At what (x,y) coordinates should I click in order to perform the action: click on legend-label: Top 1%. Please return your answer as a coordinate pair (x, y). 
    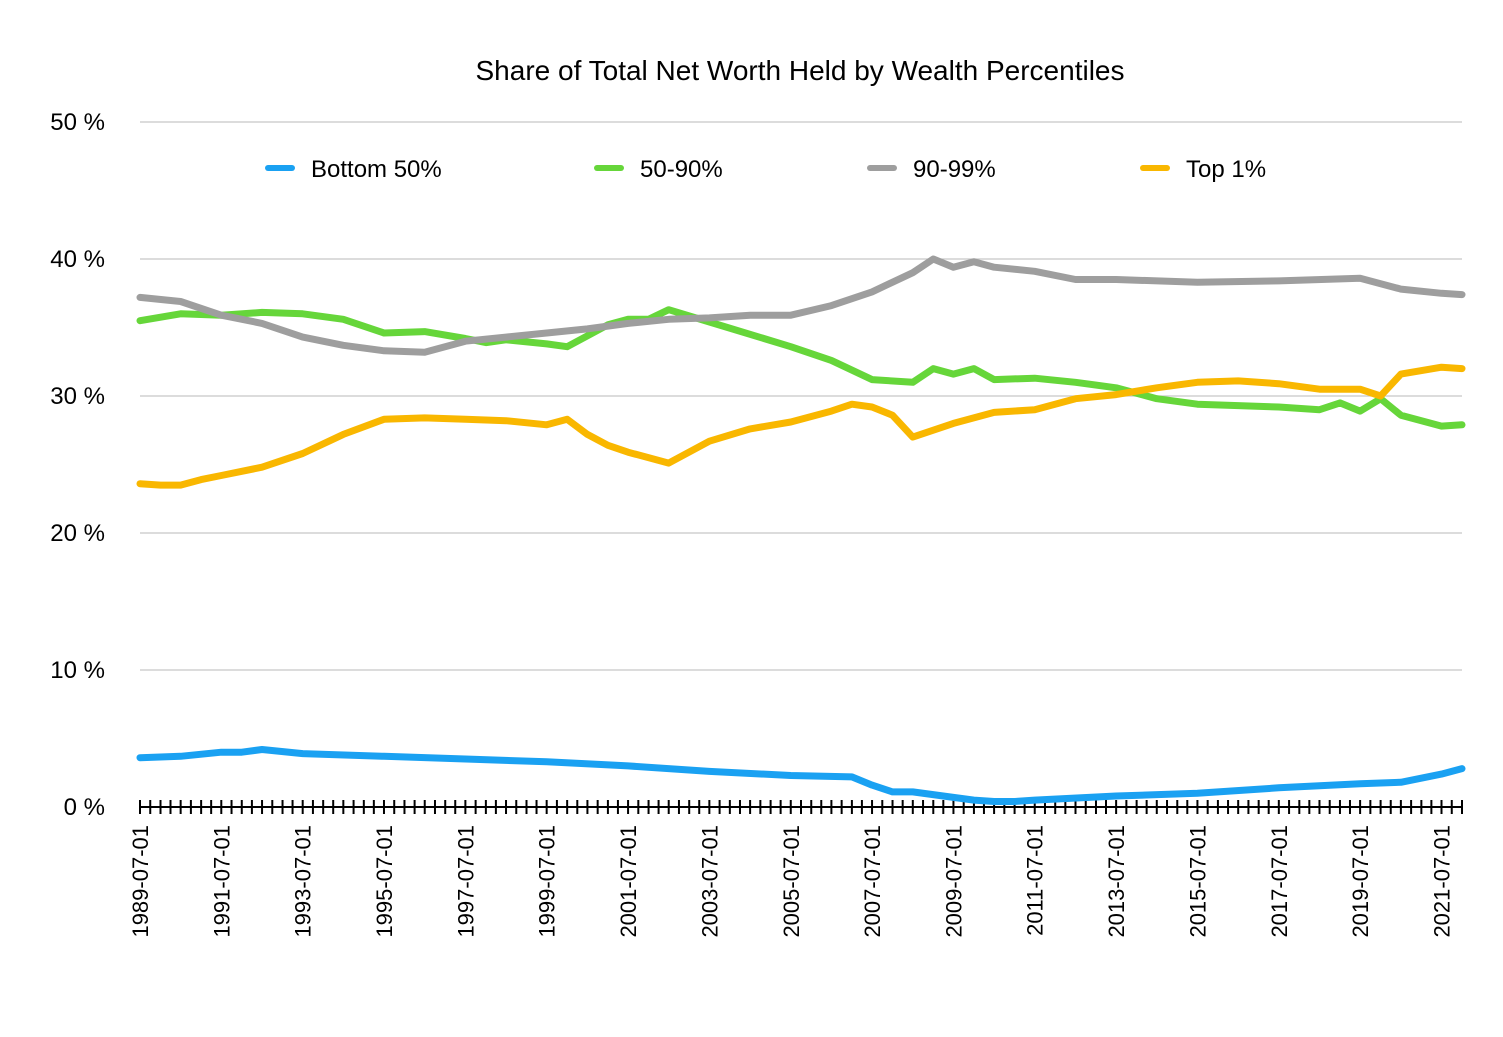
    Looking at the image, I should click on (1226, 169).